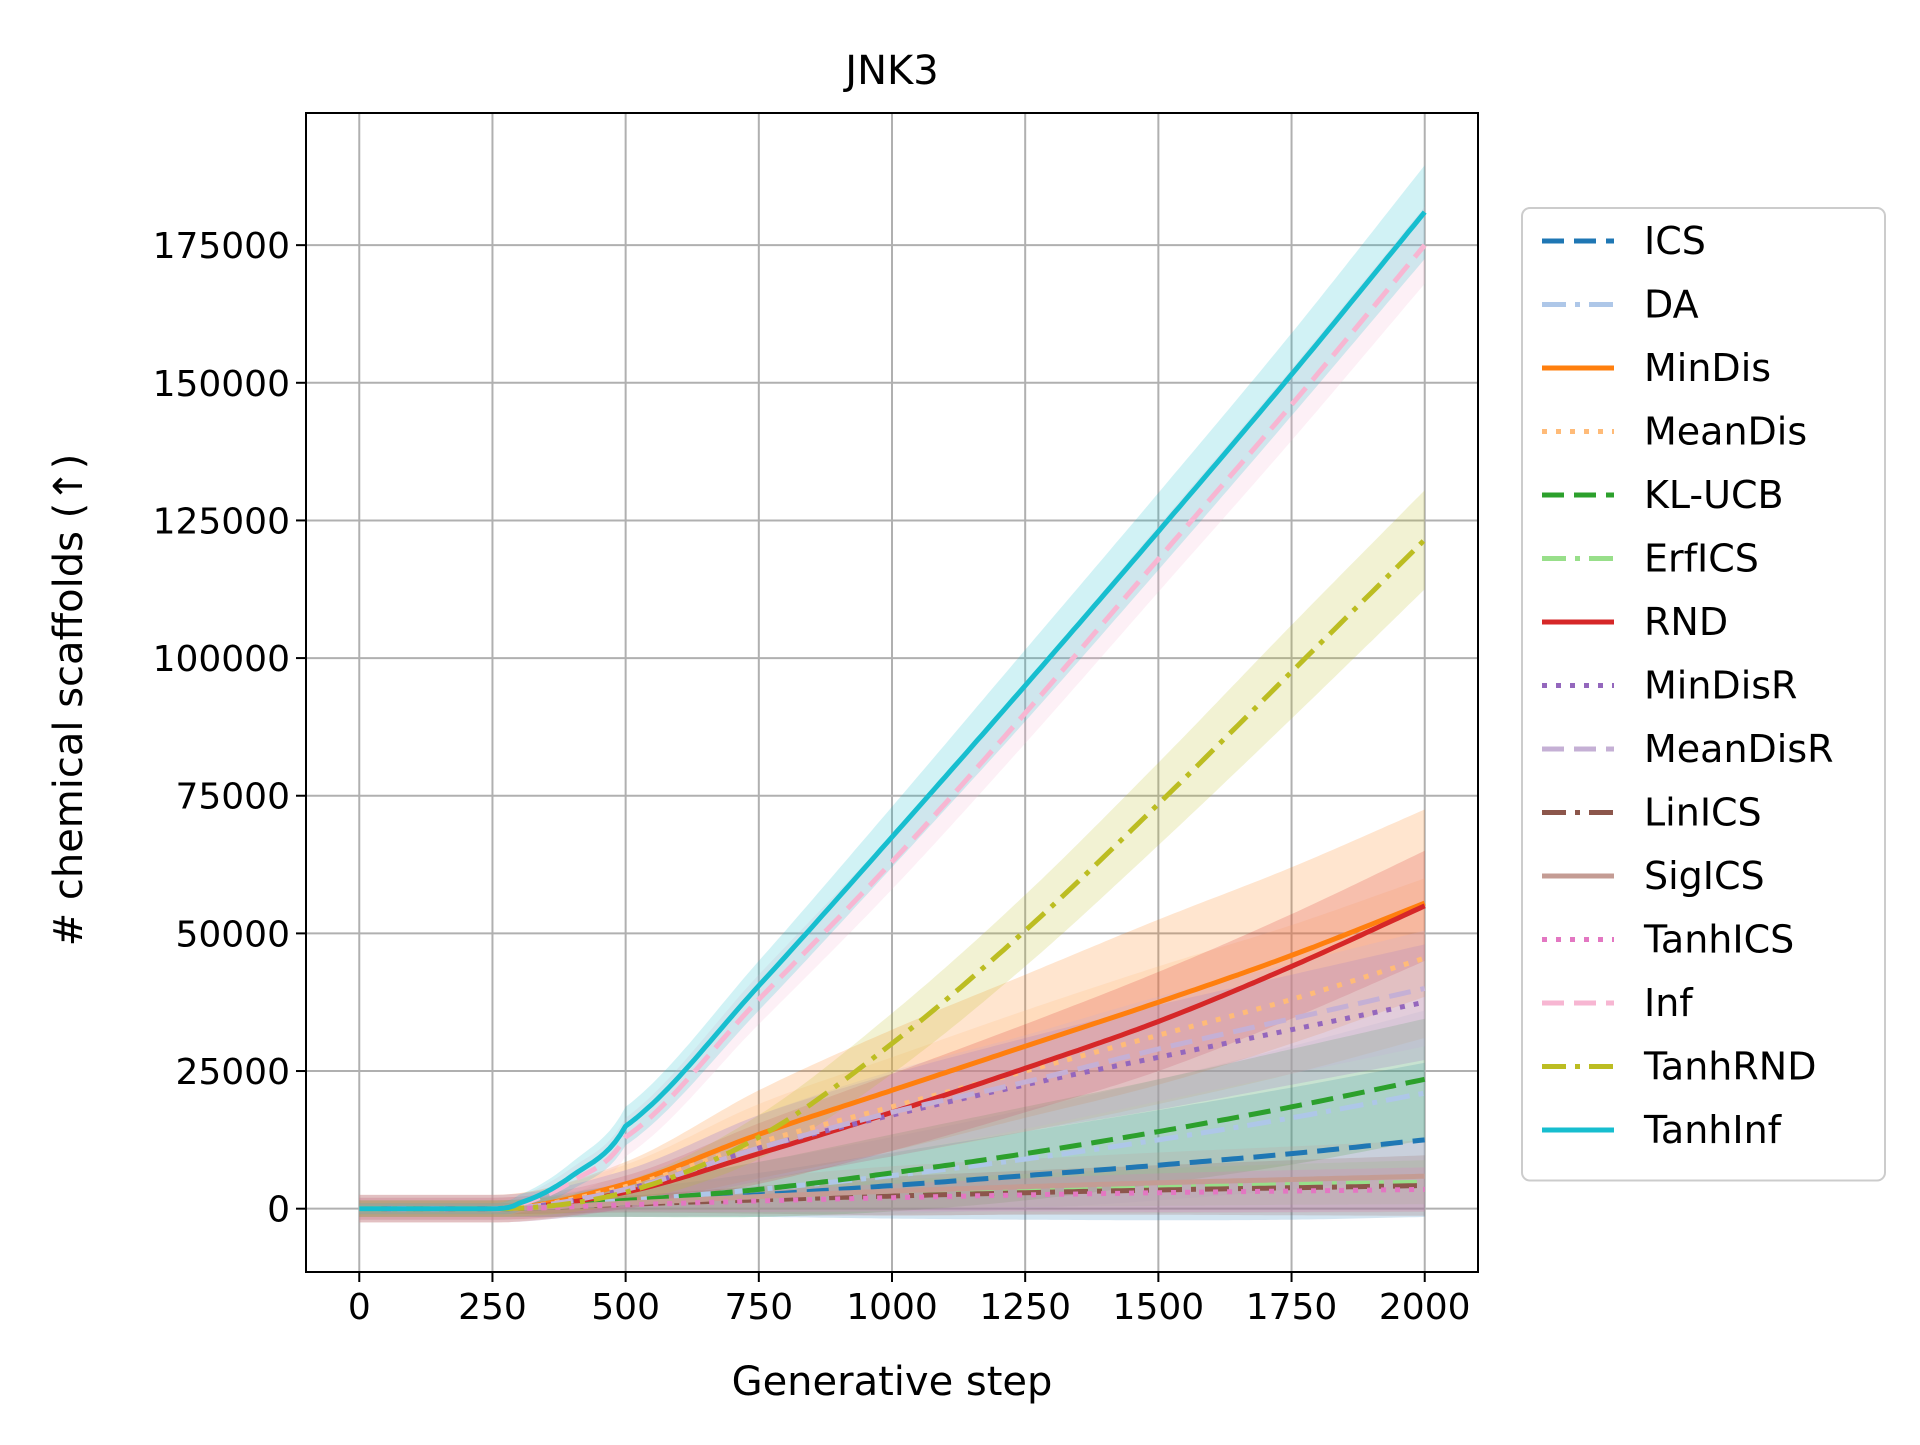  I want to click on x-tick-label: 0, so click(359, 1307).